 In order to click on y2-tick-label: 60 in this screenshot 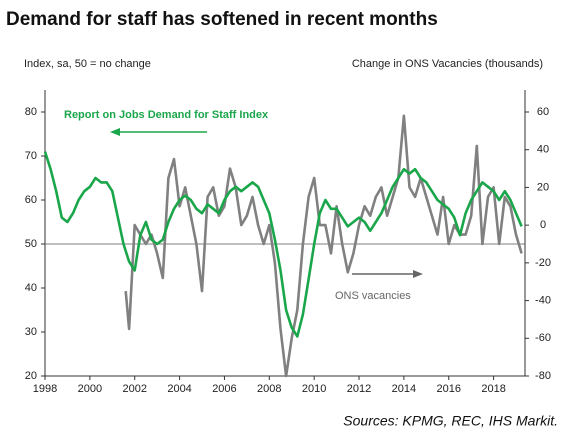, I will do `click(543, 112)`.